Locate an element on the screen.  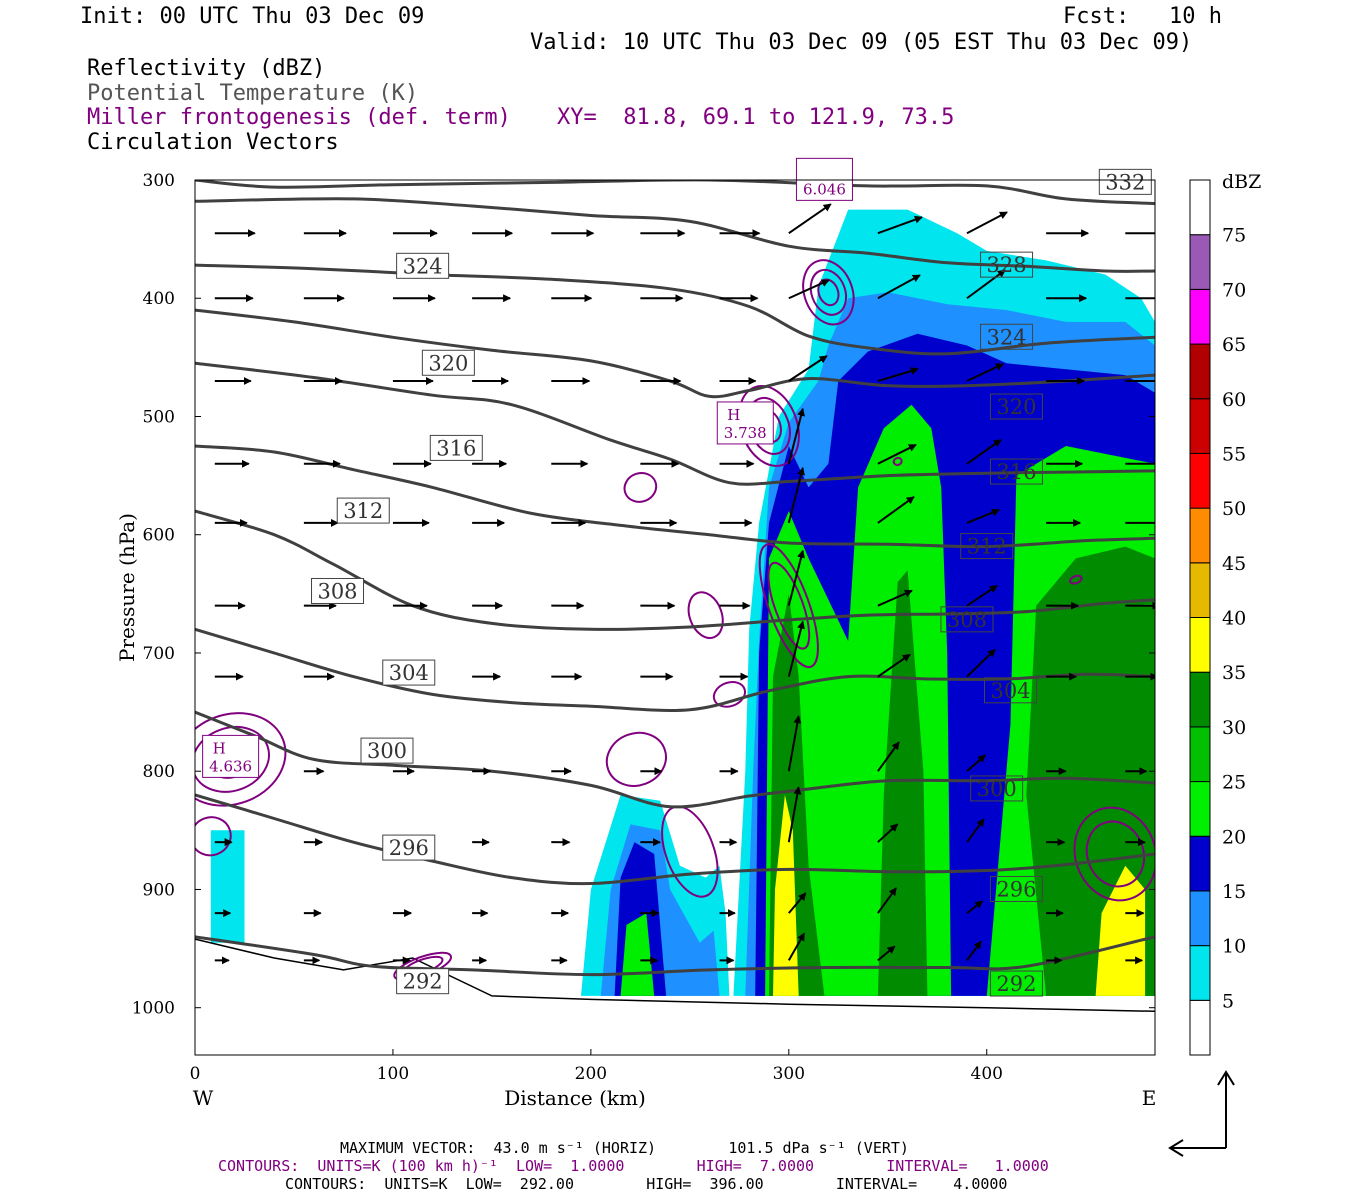
theta-label: 308 is located at coordinates (337, 591).